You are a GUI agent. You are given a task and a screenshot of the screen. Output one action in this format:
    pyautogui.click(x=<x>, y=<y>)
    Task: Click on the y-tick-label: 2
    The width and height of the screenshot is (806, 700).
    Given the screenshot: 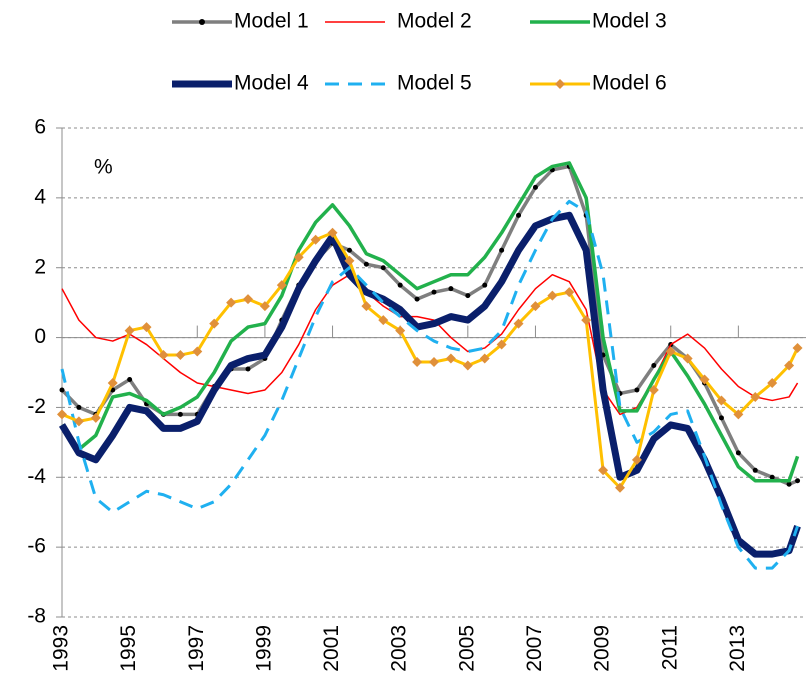 What is the action you would take?
    pyautogui.click(x=40, y=266)
    